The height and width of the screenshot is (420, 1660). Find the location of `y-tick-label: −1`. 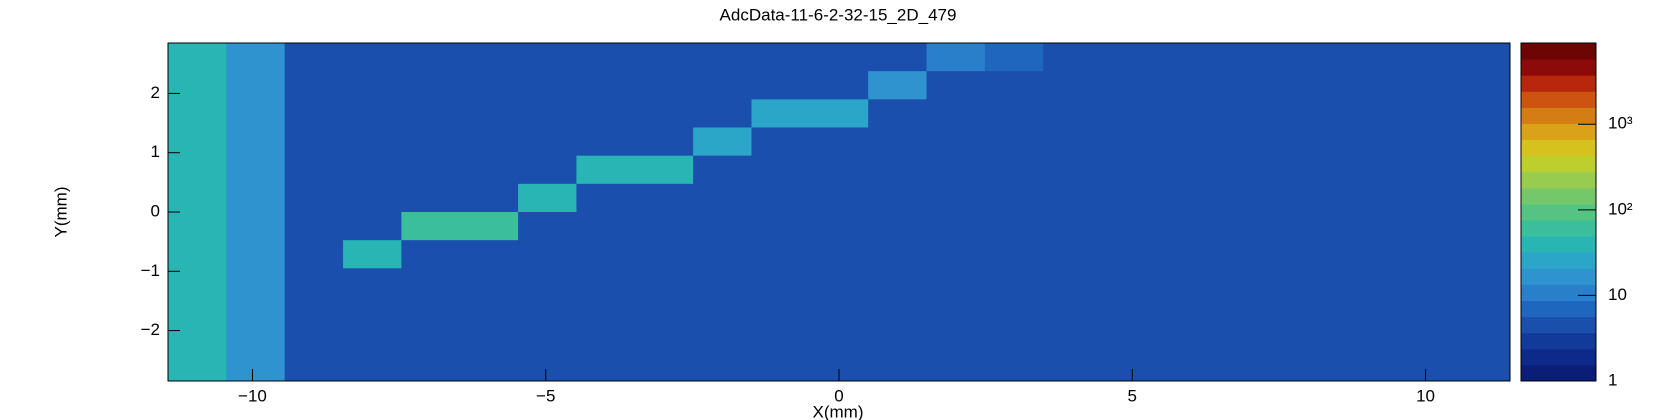

y-tick-label: −1 is located at coordinates (150, 270).